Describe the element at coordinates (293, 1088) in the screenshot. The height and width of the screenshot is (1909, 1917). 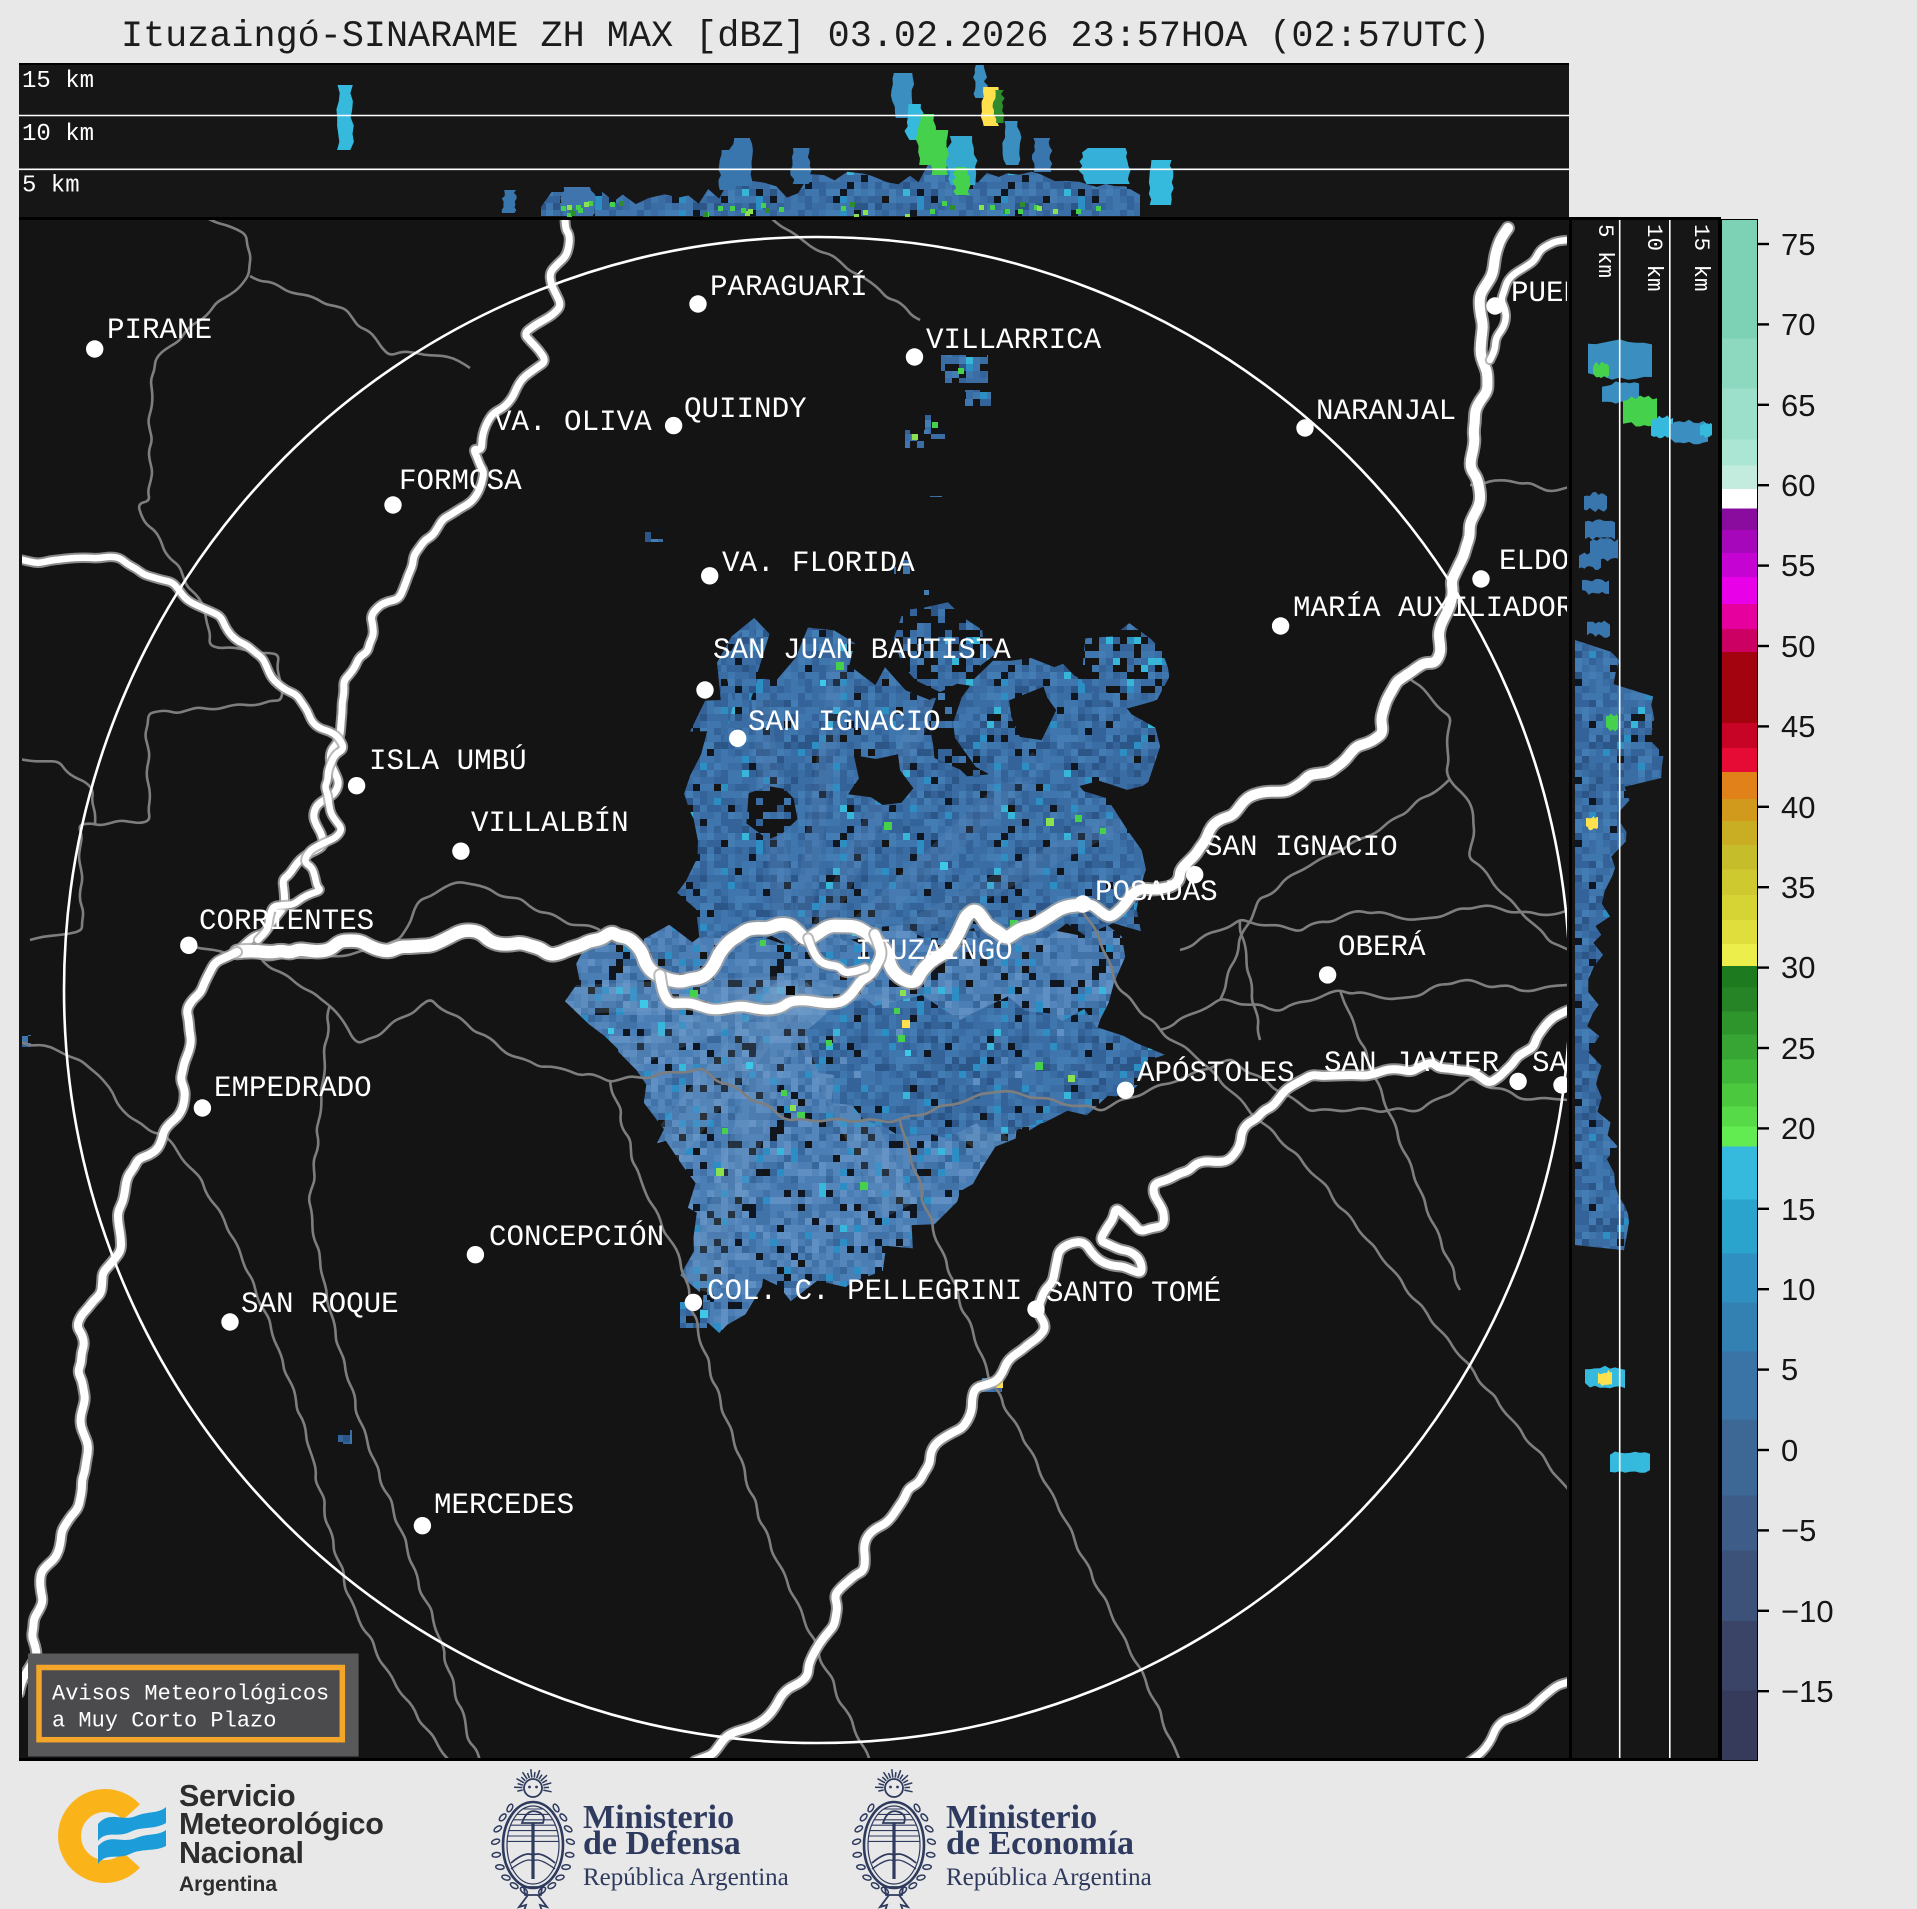
I see `svg-text: EMPEDRADO` at that location.